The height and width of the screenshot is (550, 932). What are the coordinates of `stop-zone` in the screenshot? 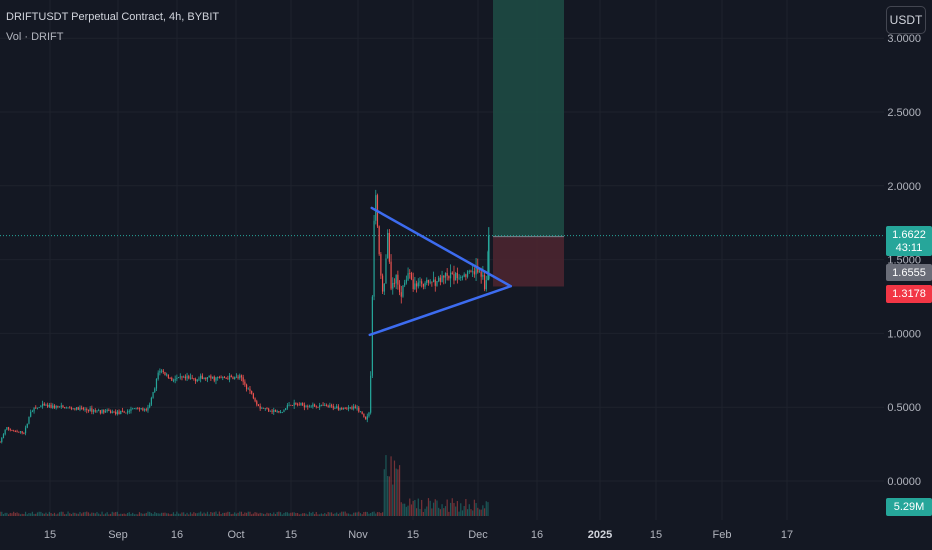 It's located at (528, 261).